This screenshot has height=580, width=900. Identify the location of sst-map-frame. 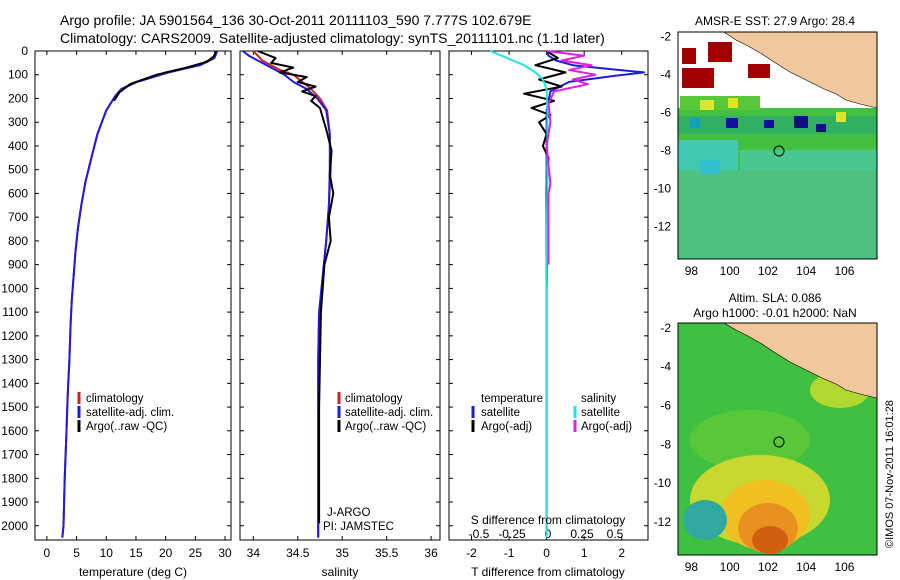
(777, 145).